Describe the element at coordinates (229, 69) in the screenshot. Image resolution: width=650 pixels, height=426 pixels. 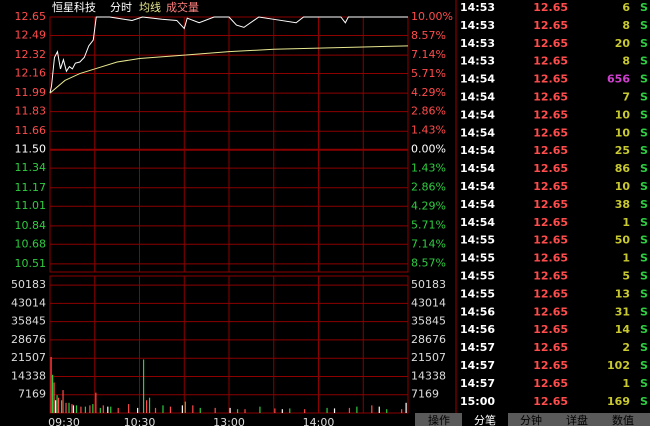
I see `price-line` at that location.